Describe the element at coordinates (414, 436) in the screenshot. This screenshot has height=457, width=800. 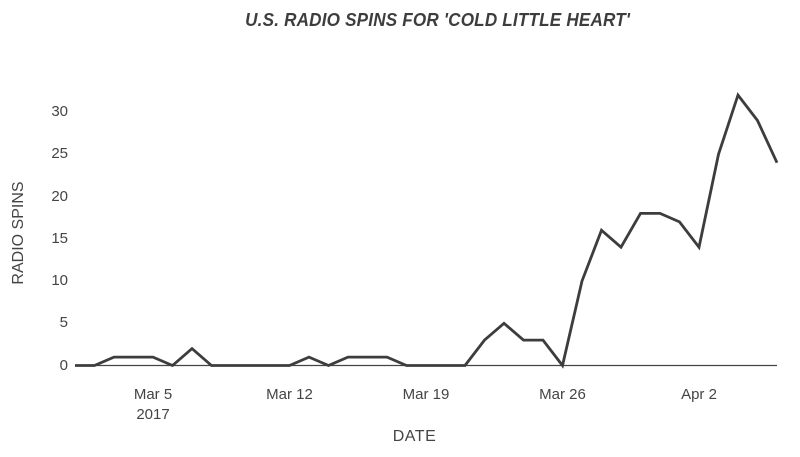
I see `x-axis-title: DATE` at that location.